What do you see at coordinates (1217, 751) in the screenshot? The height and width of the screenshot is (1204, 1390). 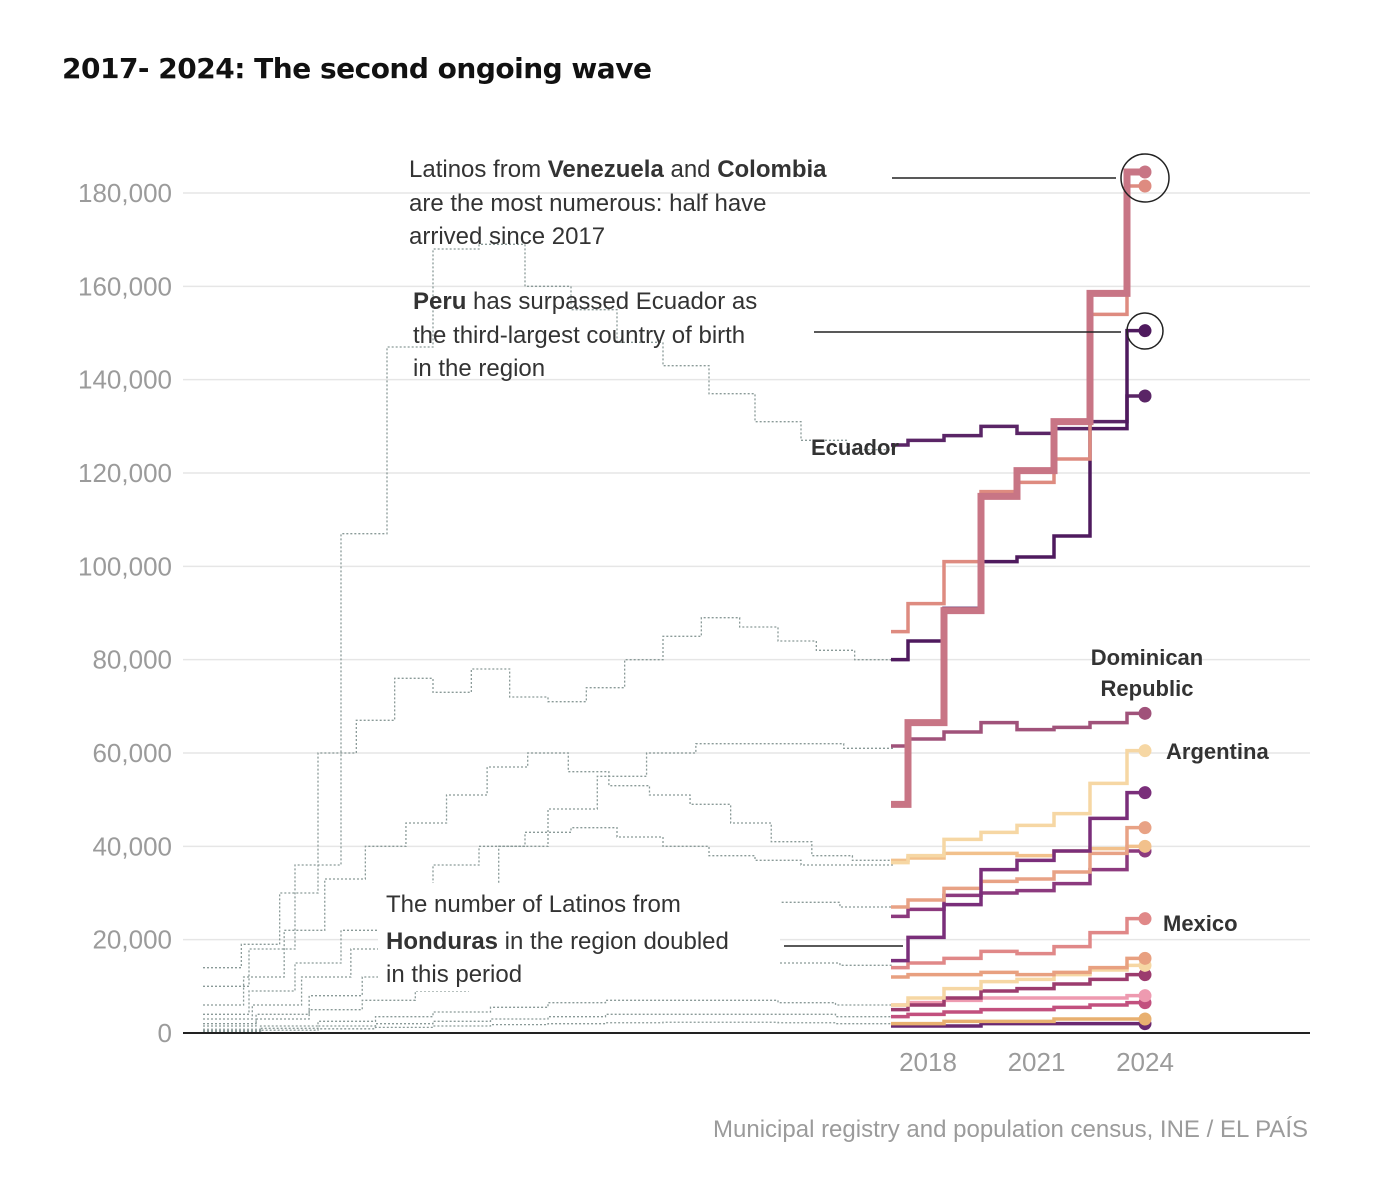 I see `label-argentina: Argentina` at bounding box center [1217, 751].